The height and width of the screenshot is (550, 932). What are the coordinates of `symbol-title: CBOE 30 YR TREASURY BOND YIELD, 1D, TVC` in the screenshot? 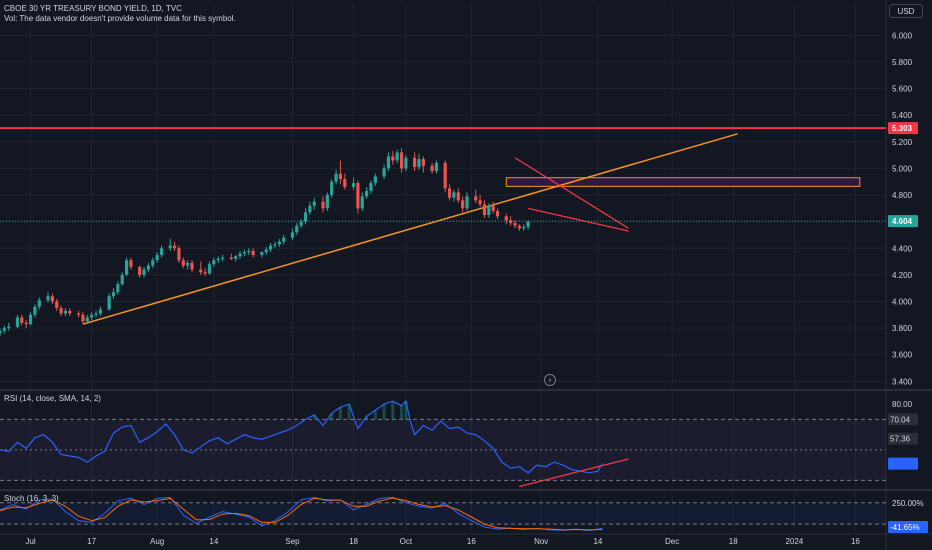 It's located at (93, 8).